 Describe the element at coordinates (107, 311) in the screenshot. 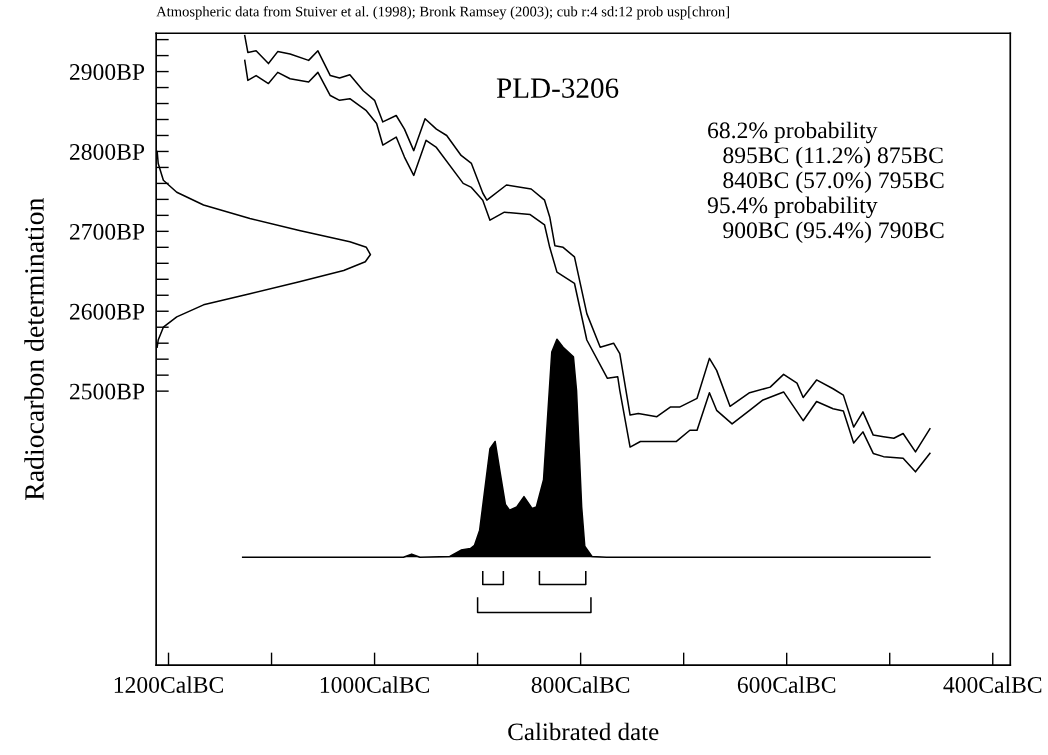

I see `y-tick-label: 2600BP` at that location.